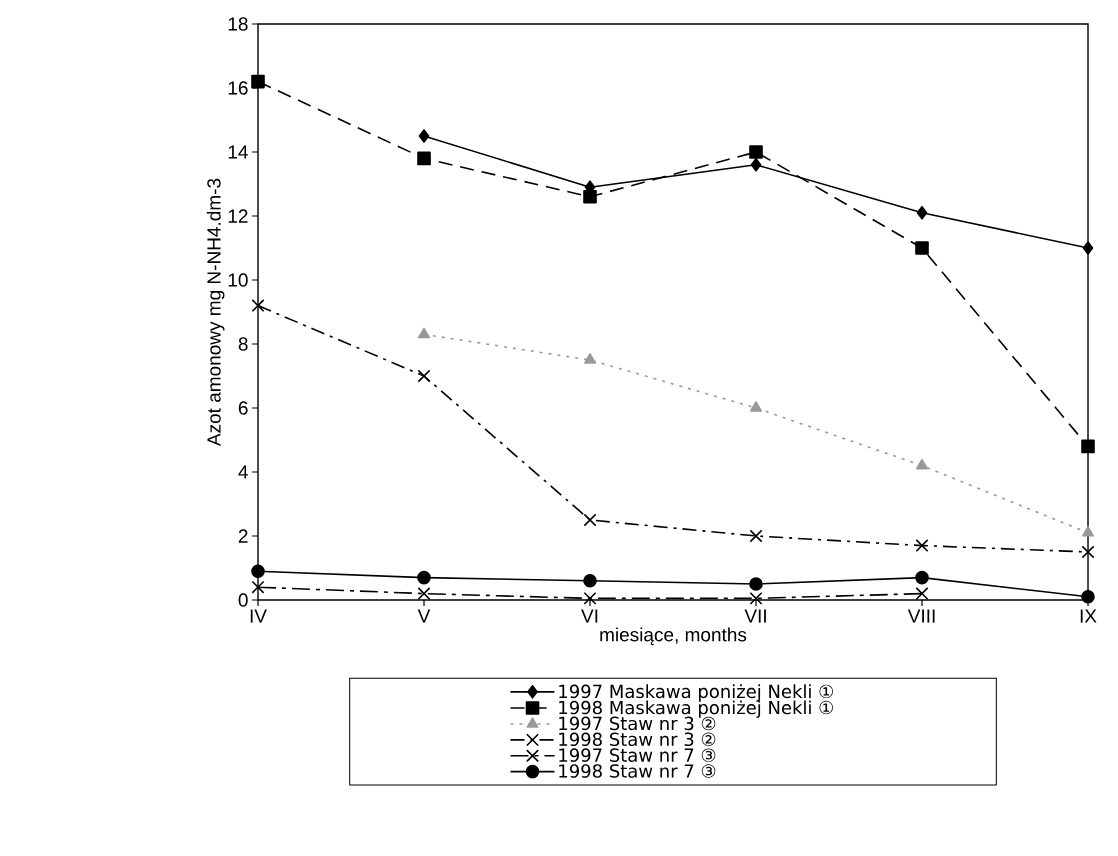 This screenshot has width=1118, height=856. What do you see at coordinates (637, 739) in the screenshot?
I see `legend-label: 1998 Staw nr 3 ②` at bounding box center [637, 739].